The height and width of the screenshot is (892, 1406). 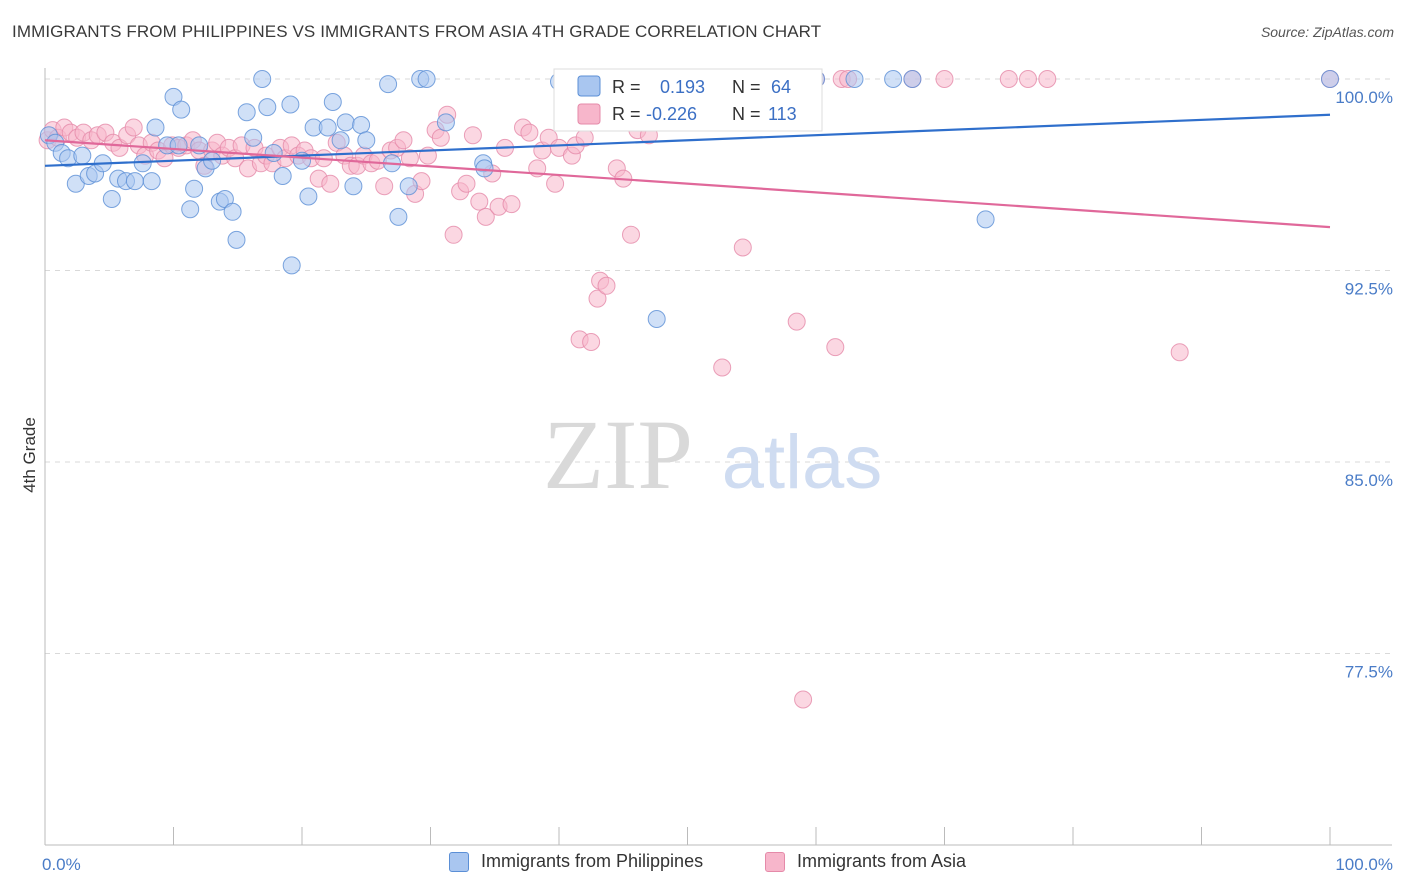 I want to click on philippines-trend-line, so click(x=687, y=140).